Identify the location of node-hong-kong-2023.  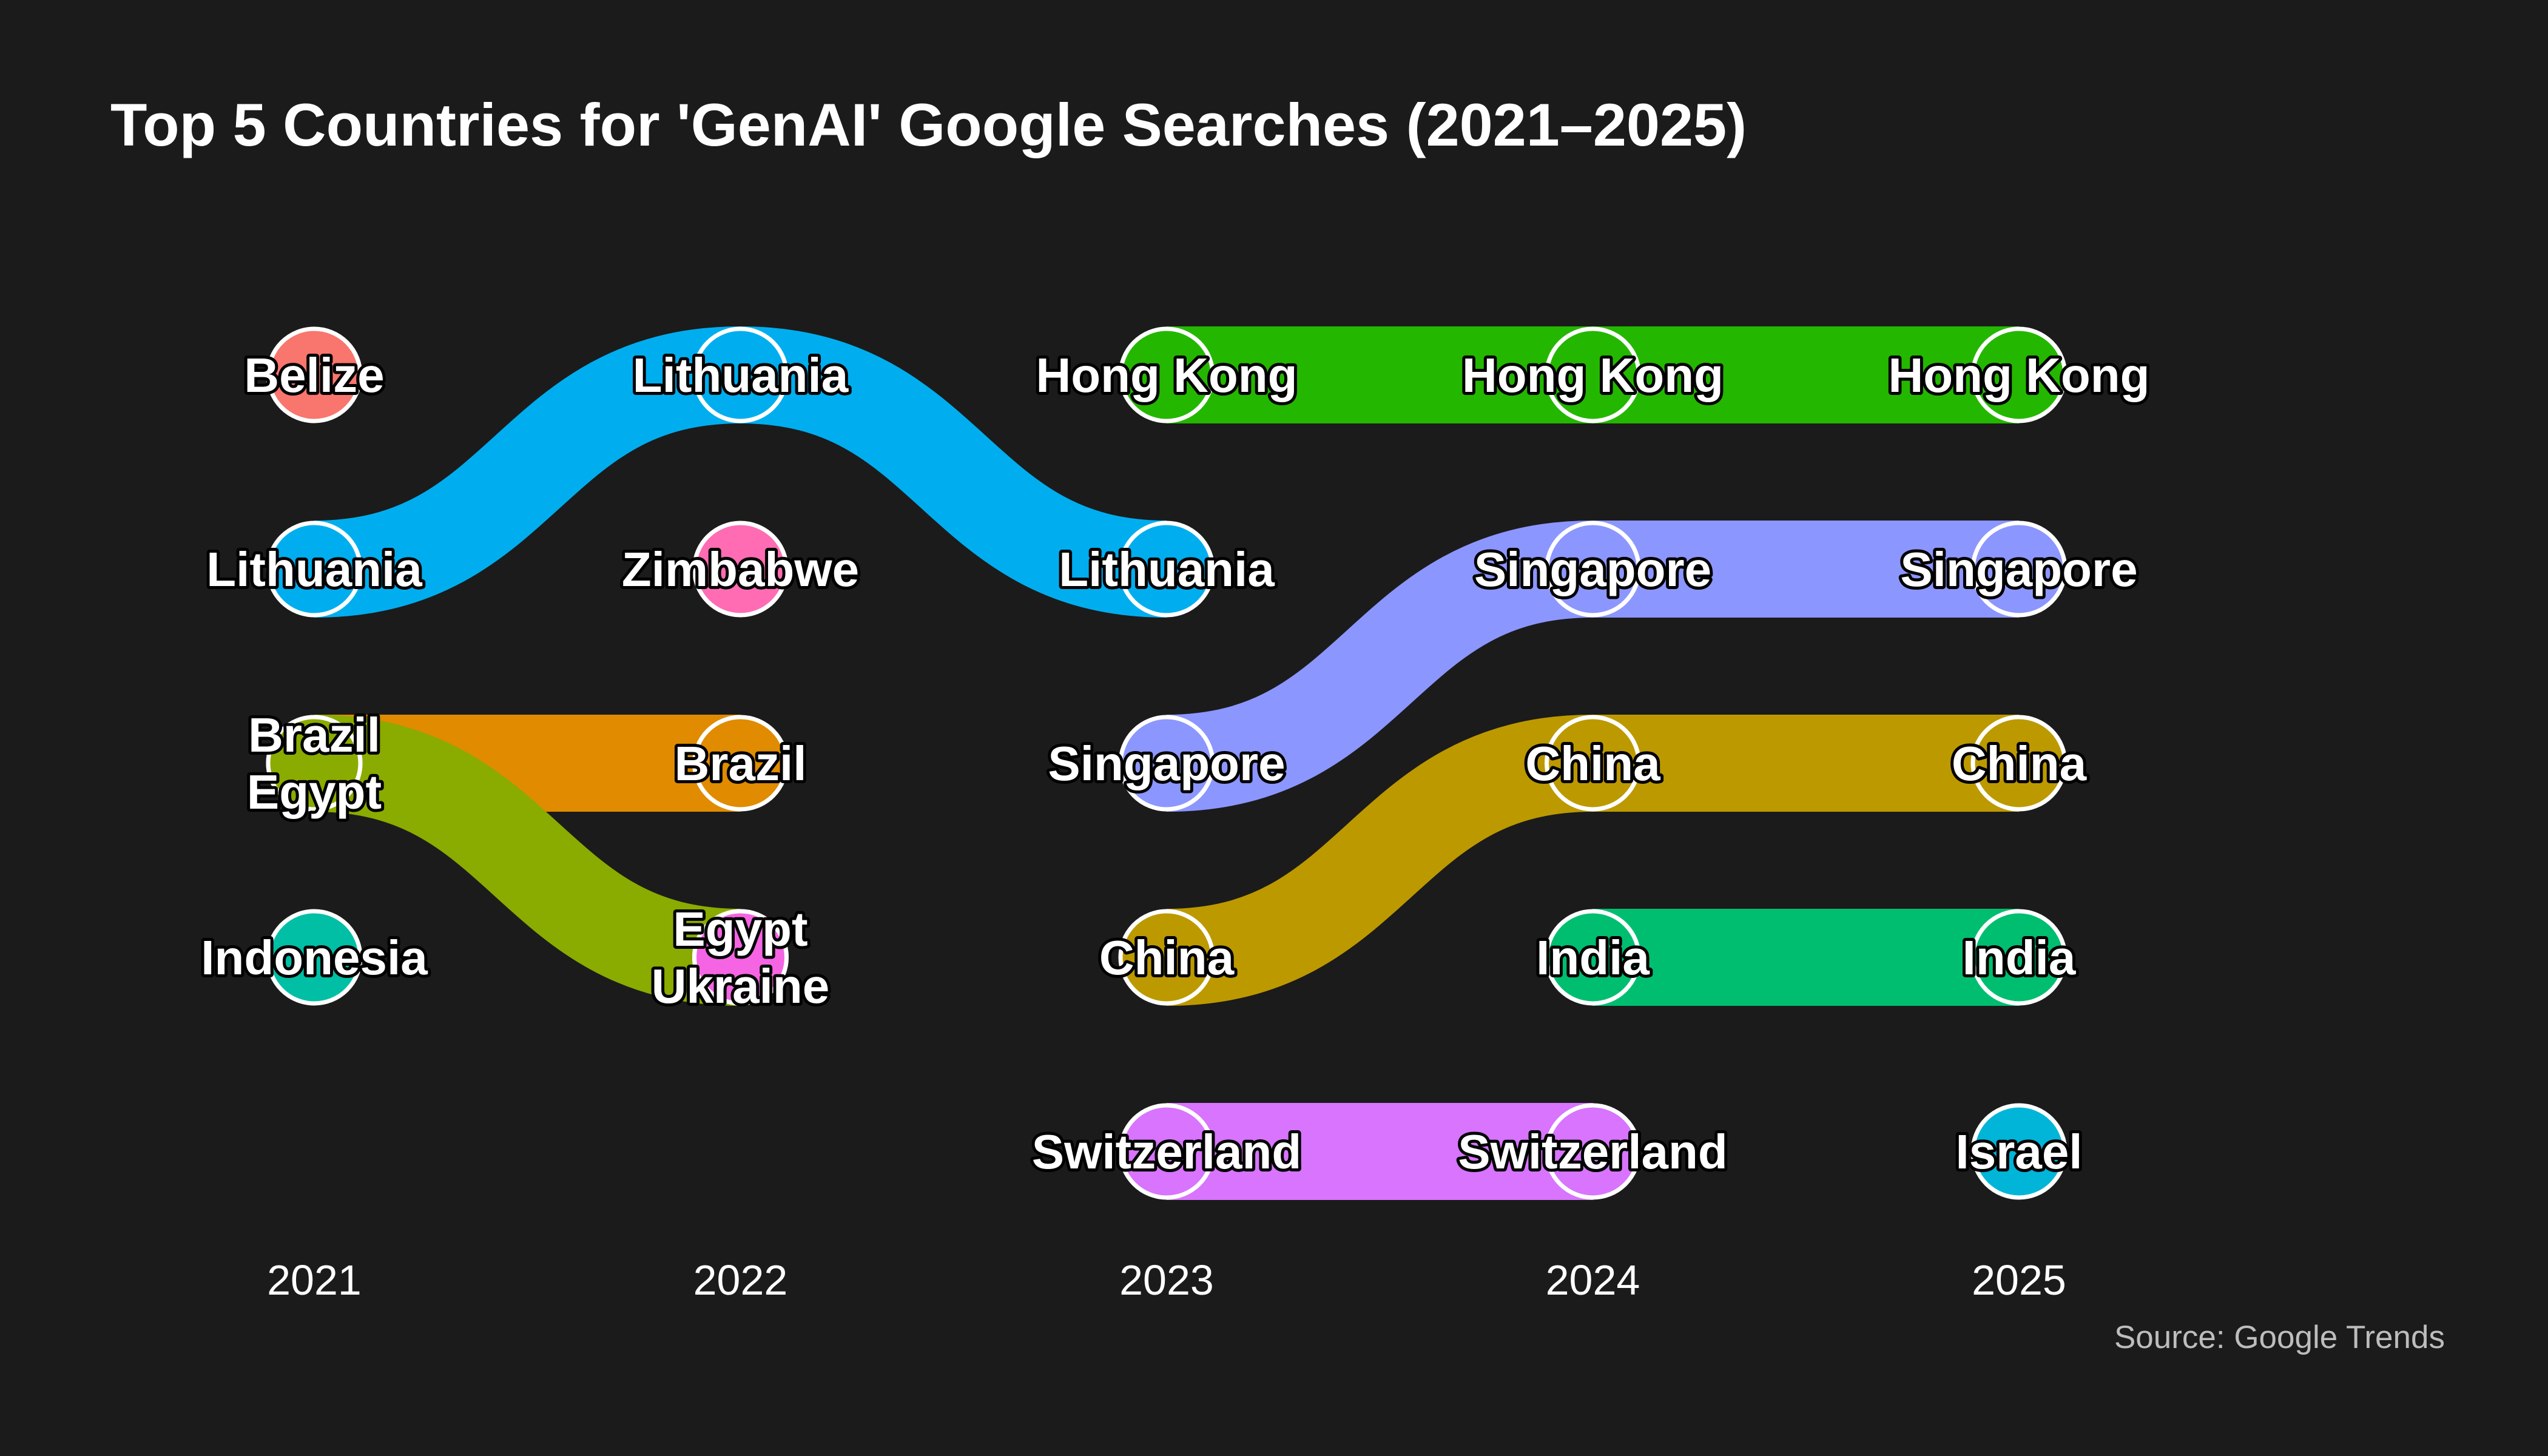
(1166, 374).